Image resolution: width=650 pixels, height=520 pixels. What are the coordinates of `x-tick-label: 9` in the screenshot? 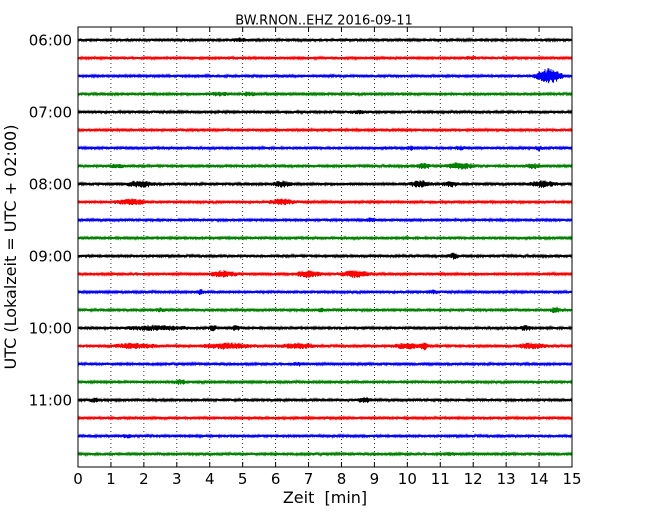 It's located at (375, 479).